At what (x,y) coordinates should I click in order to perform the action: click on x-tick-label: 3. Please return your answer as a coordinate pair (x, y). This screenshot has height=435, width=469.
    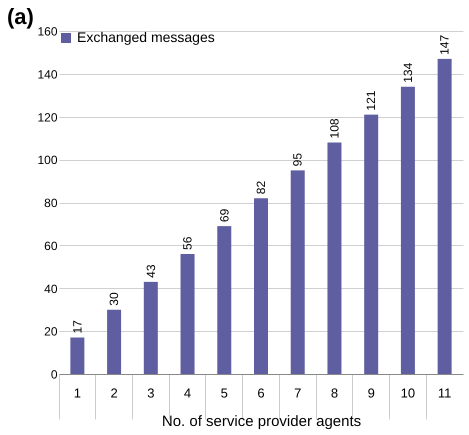
    Looking at the image, I should click on (150, 393).